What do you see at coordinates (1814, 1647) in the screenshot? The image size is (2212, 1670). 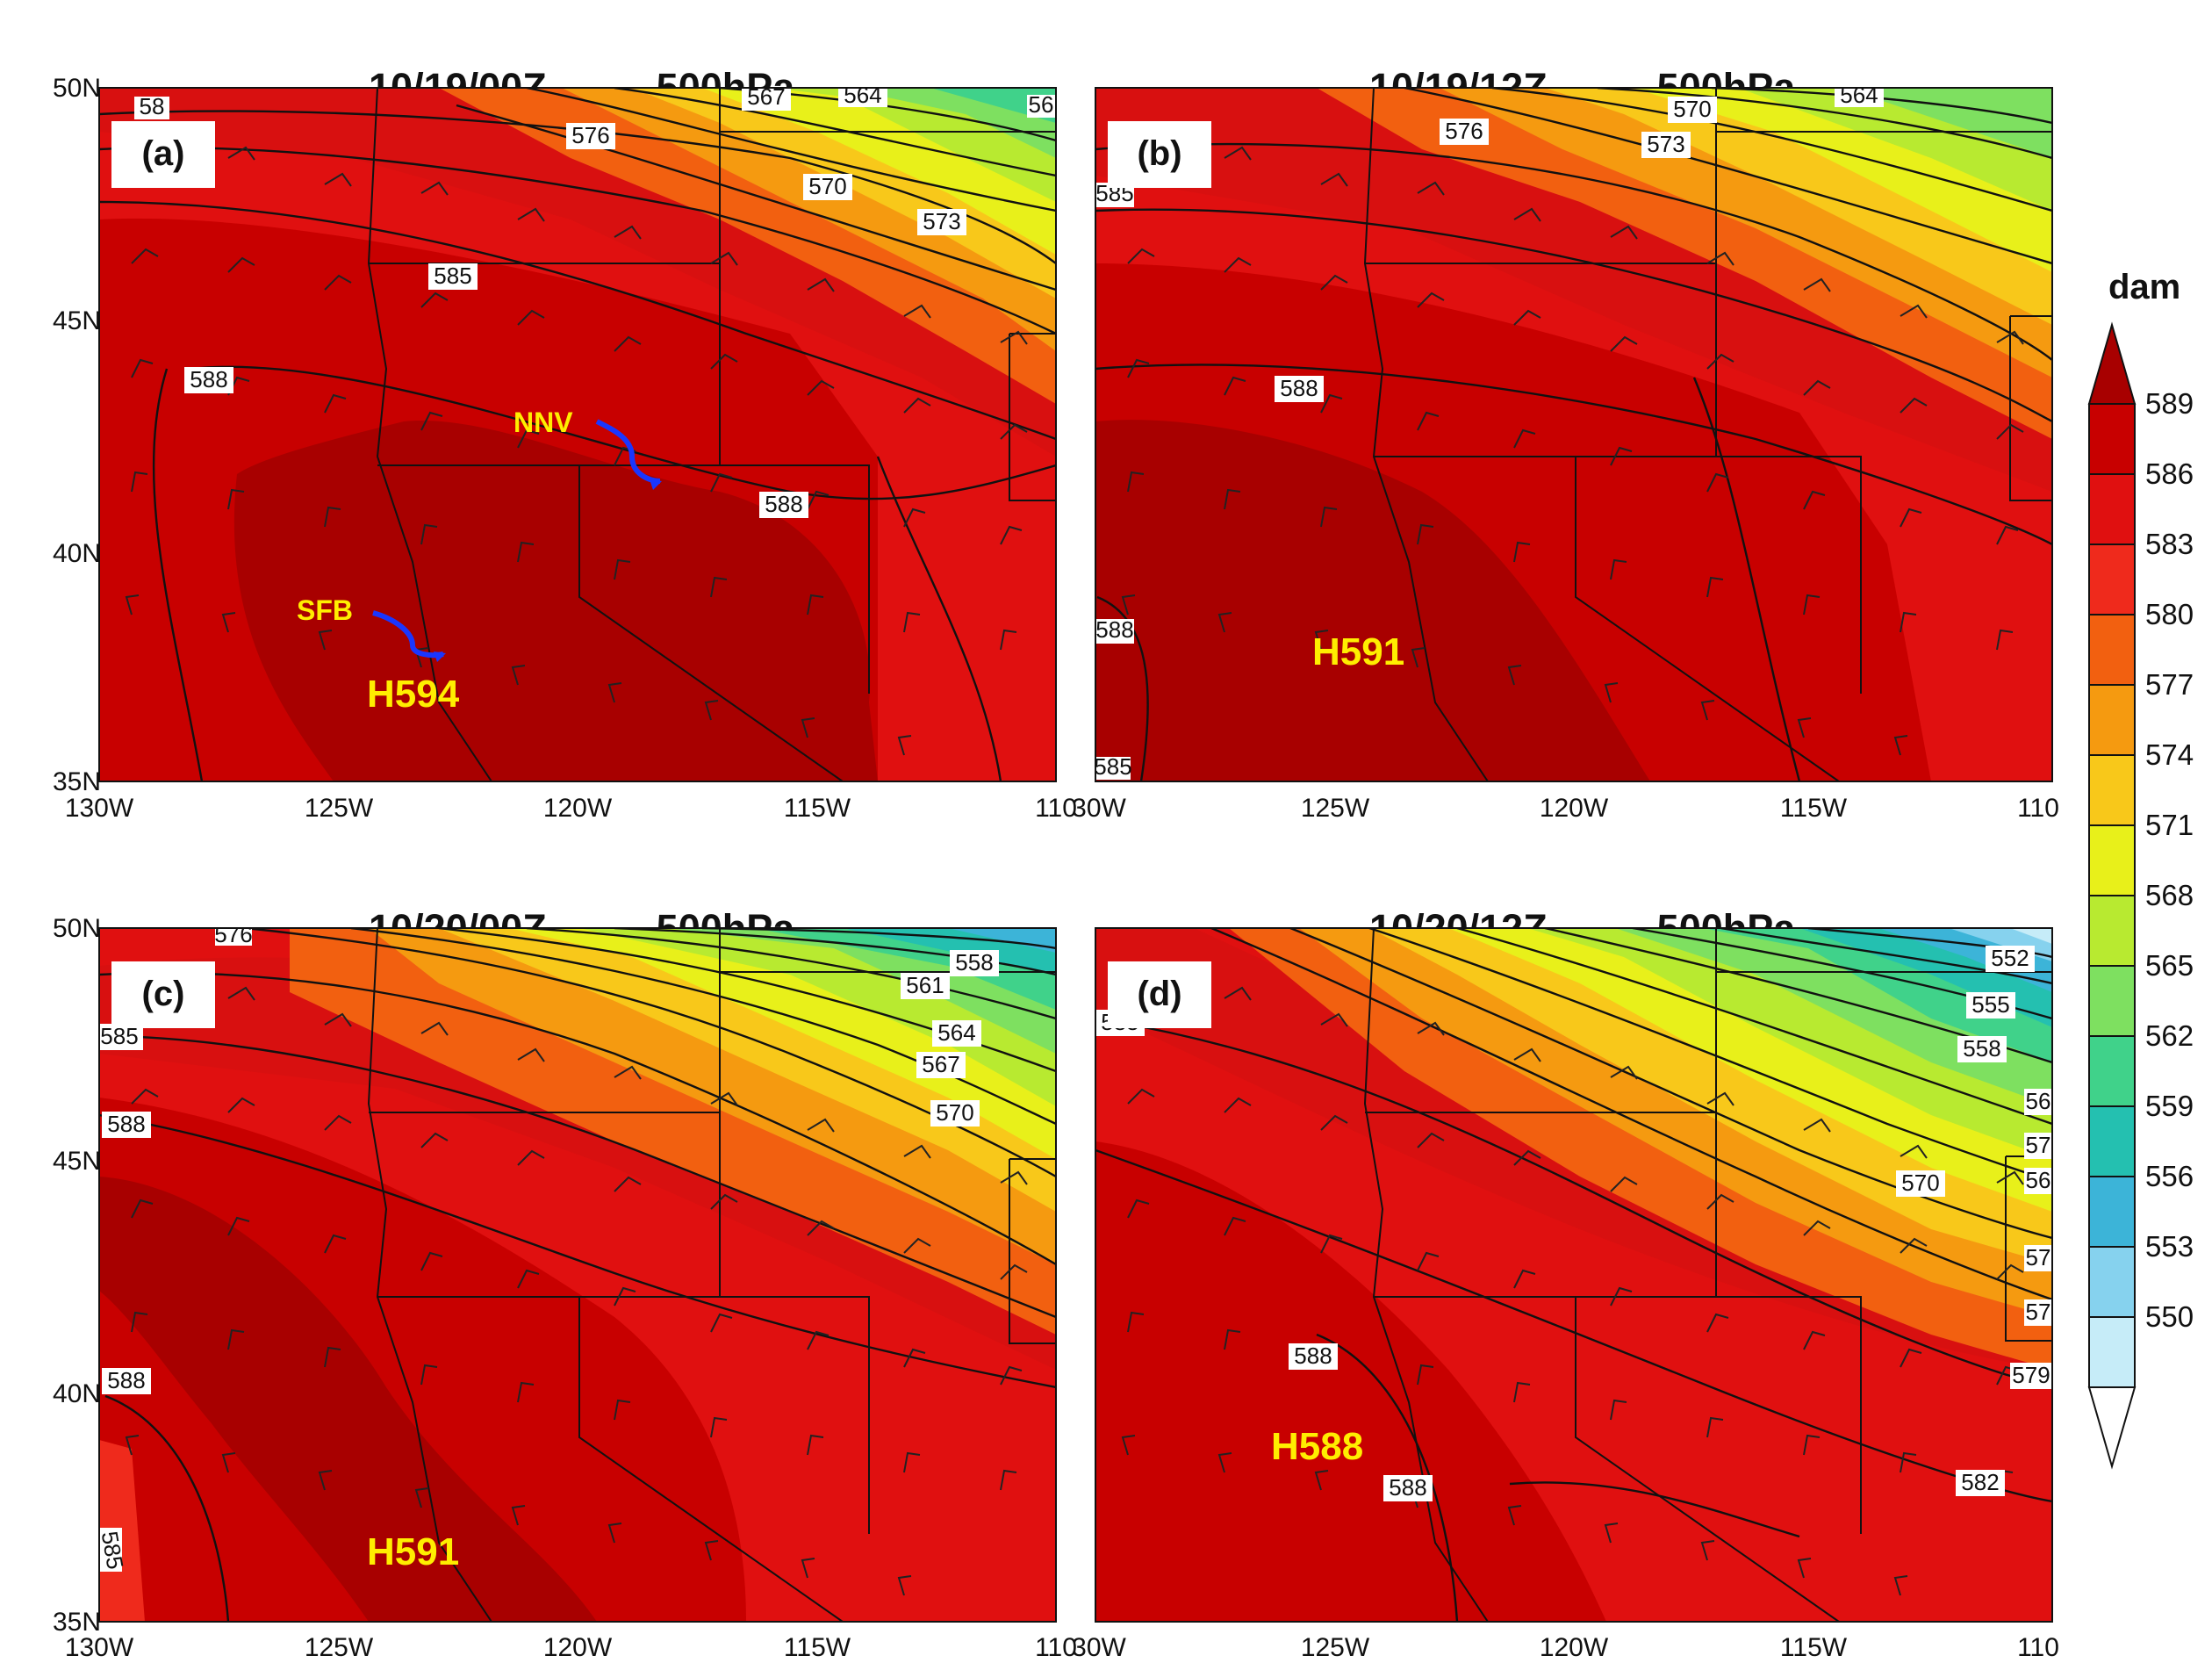 I see `svg-text: 115W` at bounding box center [1814, 1647].